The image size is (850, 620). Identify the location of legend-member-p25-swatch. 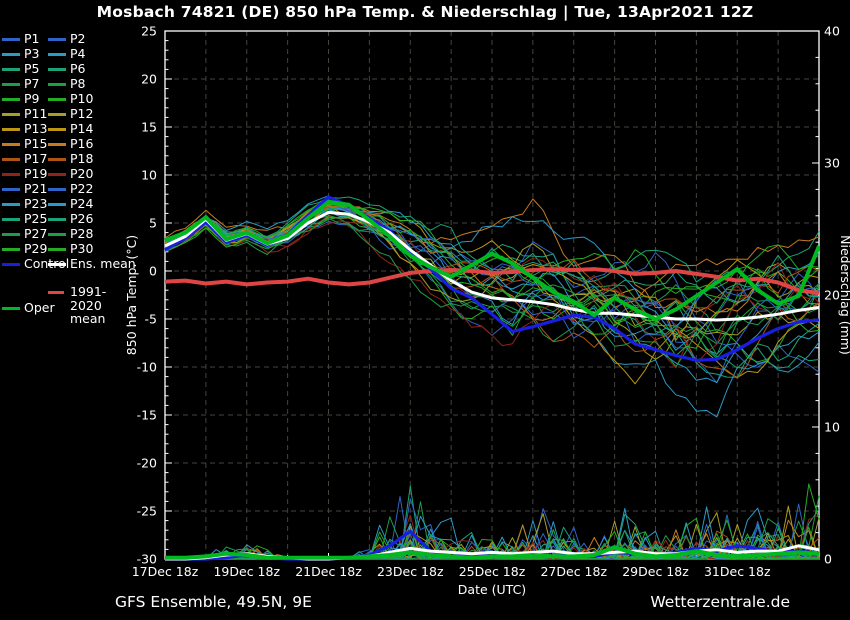
(11, 219).